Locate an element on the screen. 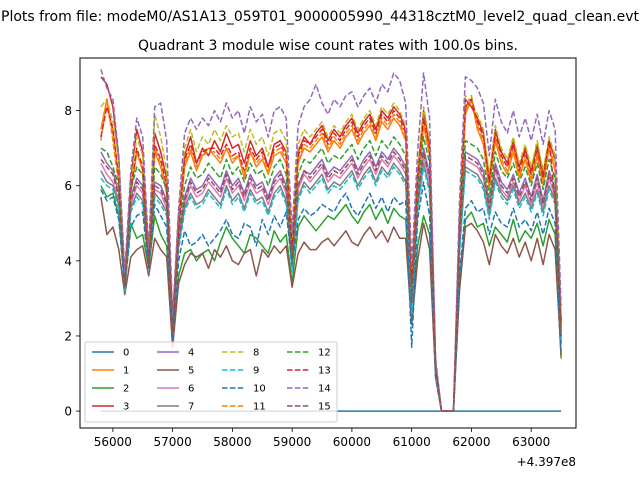 The image size is (640, 480). legend-label-5: 5 is located at coordinates (191, 371).